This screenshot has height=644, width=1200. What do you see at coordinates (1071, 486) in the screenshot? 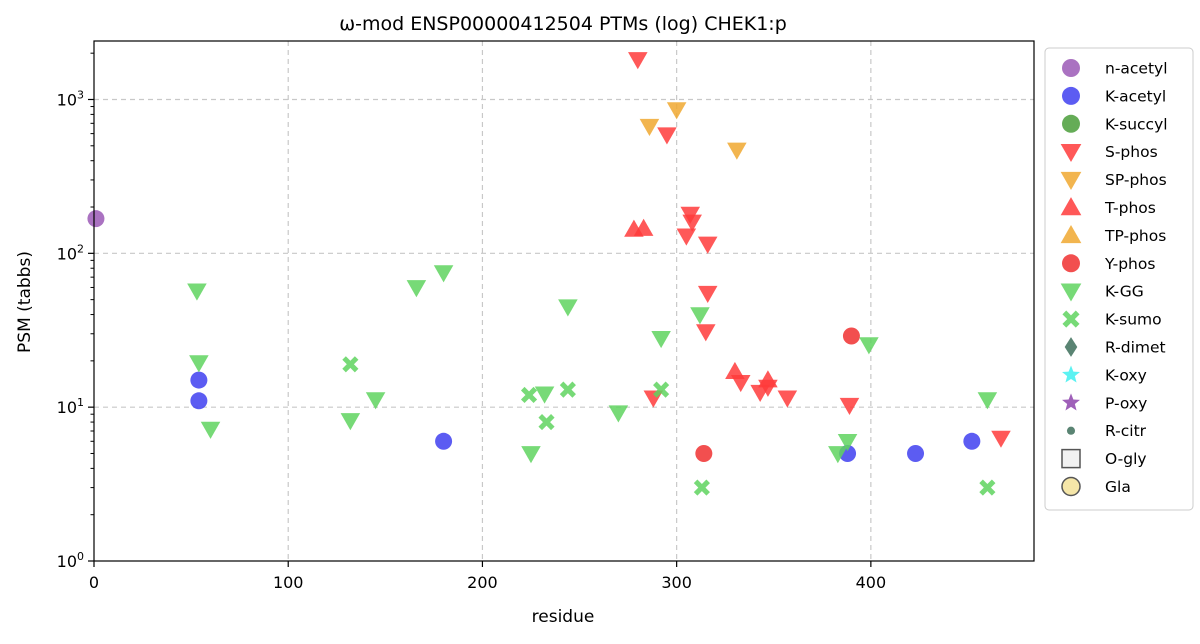
I see `legend-marker-gla` at bounding box center [1071, 486].